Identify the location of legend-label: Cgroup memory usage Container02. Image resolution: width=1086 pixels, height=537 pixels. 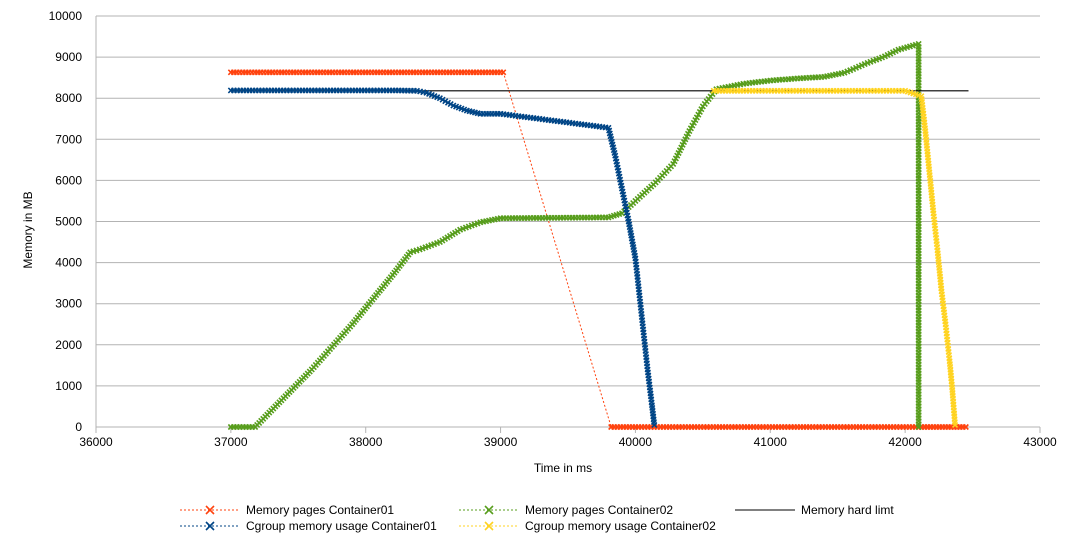
(620, 526).